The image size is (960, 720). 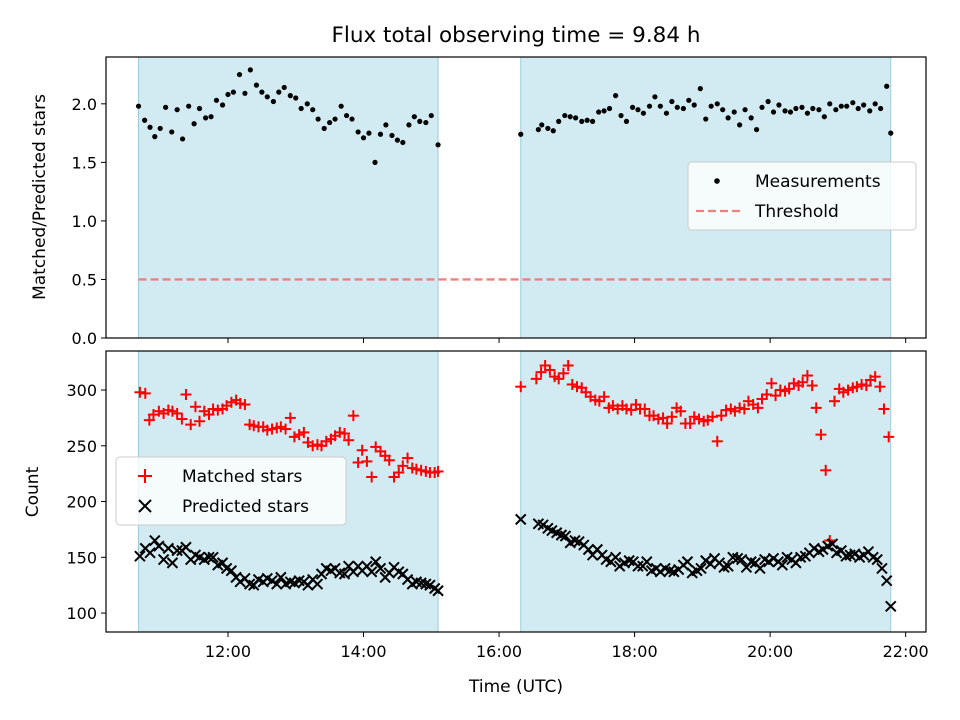 I want to click on legend-measurements-label: Measurements, so click(x=818, y=182).